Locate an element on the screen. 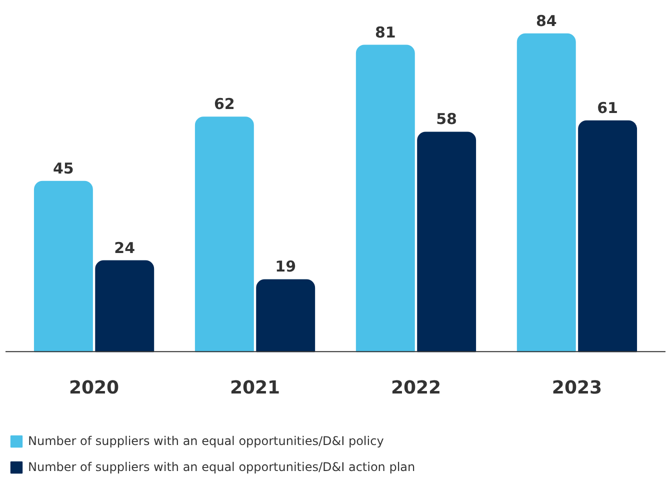  x-tick-label: 2022 is located at coordinates (416, 388).